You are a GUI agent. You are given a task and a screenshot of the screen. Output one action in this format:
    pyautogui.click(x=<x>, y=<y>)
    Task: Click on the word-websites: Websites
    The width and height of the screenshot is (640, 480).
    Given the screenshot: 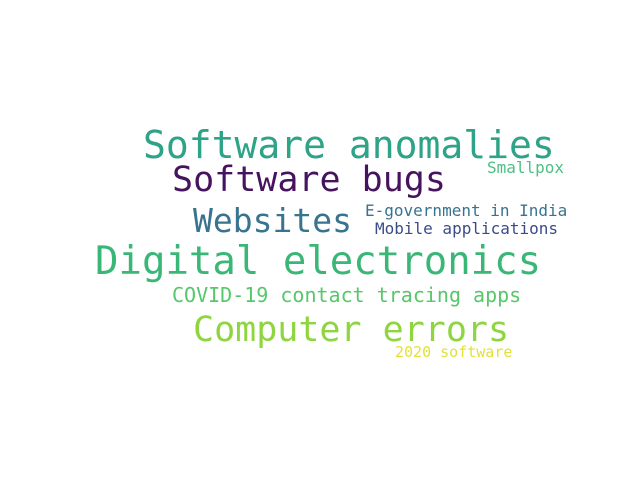 What is the action you would take?
    pyautogui.click(x=272, y=220)
    